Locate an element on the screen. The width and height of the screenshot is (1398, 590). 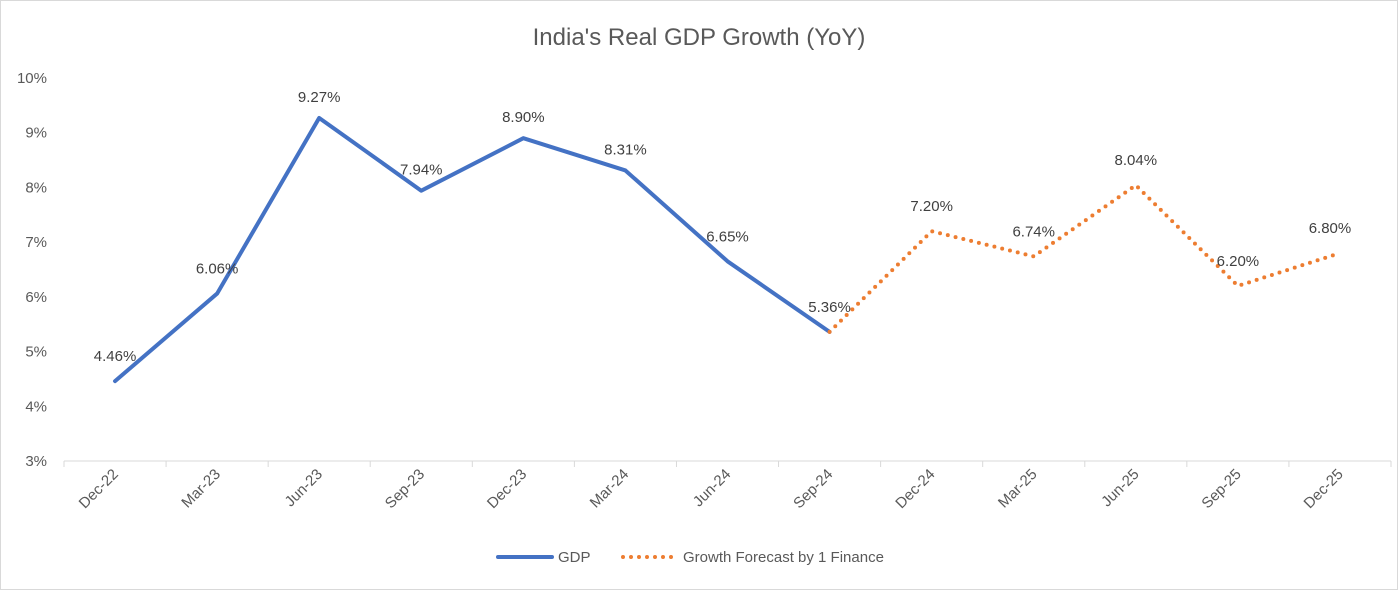
chart-title: India's Real GDP Growth (YoY) is located at coordinates (699, 37).